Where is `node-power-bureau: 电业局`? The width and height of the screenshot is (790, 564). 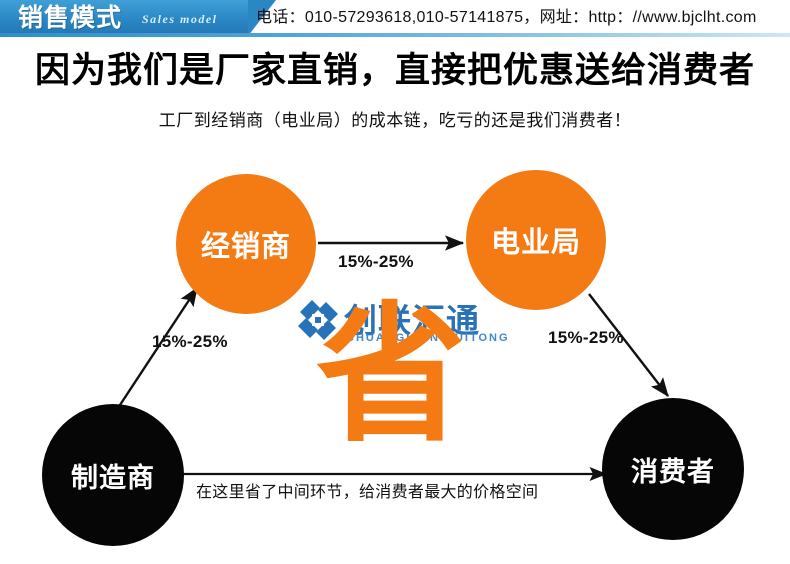 node-power-bureau: 电业局 is located at coordinates (536, 240).